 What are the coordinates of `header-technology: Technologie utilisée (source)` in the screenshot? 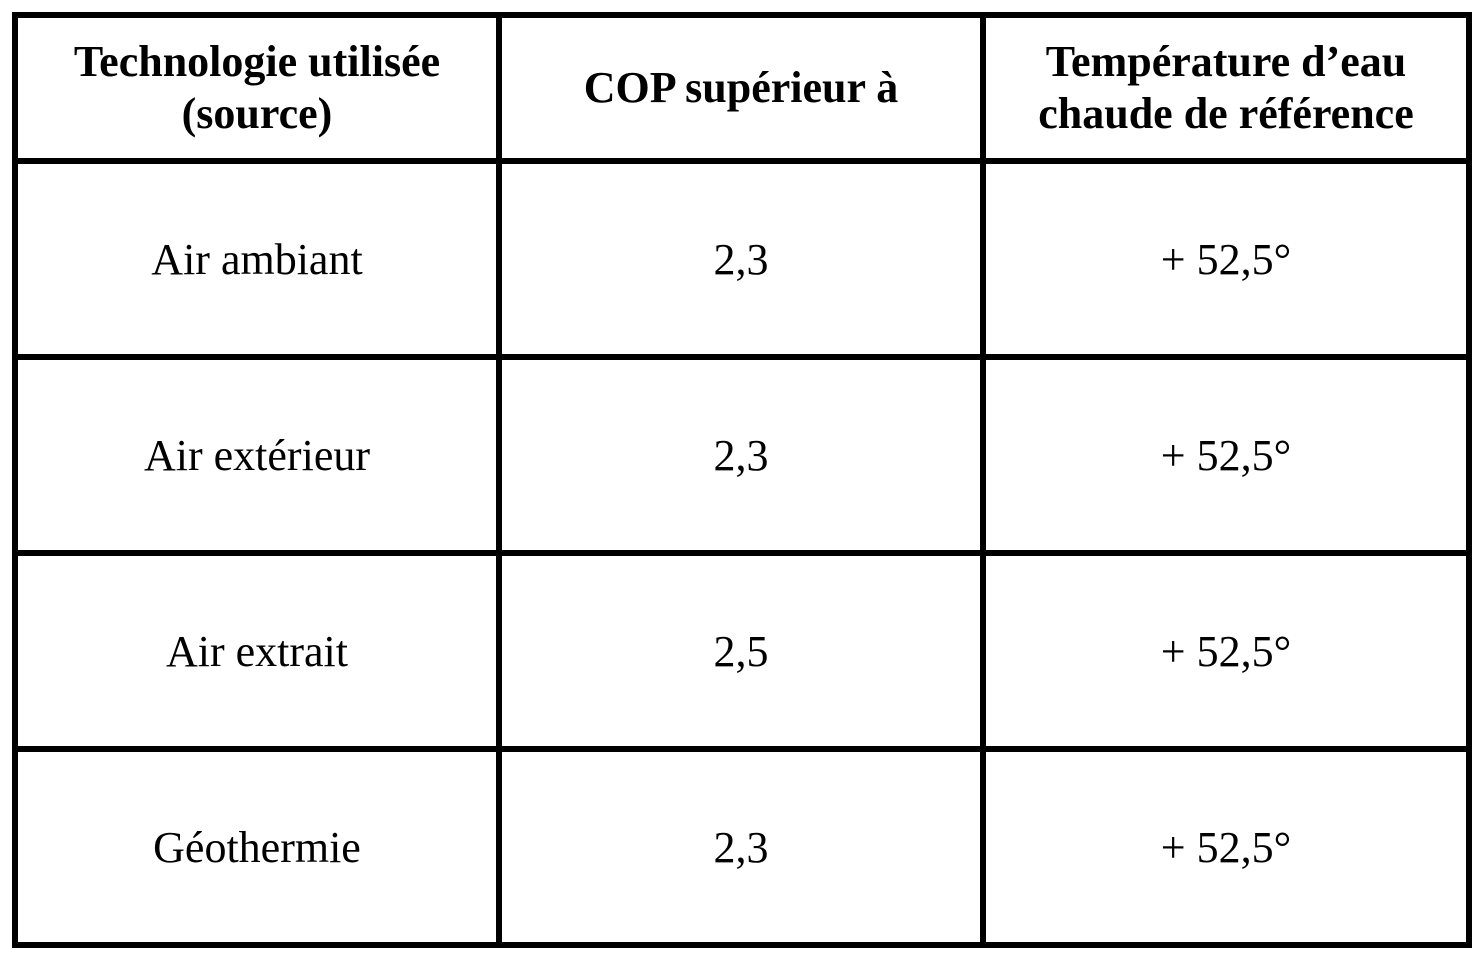 It's located at (257, 88).